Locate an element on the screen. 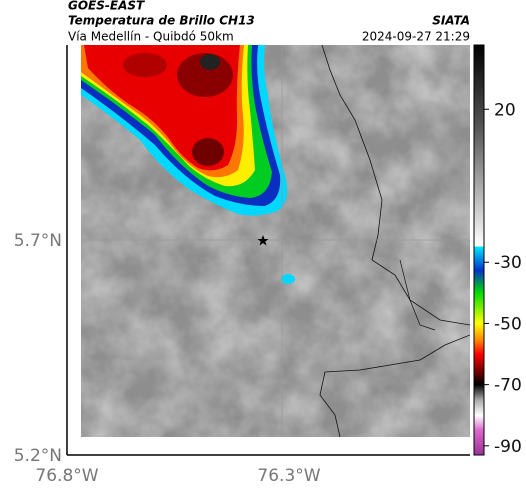  colorbar-ticks: 20 -30 -50 -70 -90 is located at coordinates (503, 278).